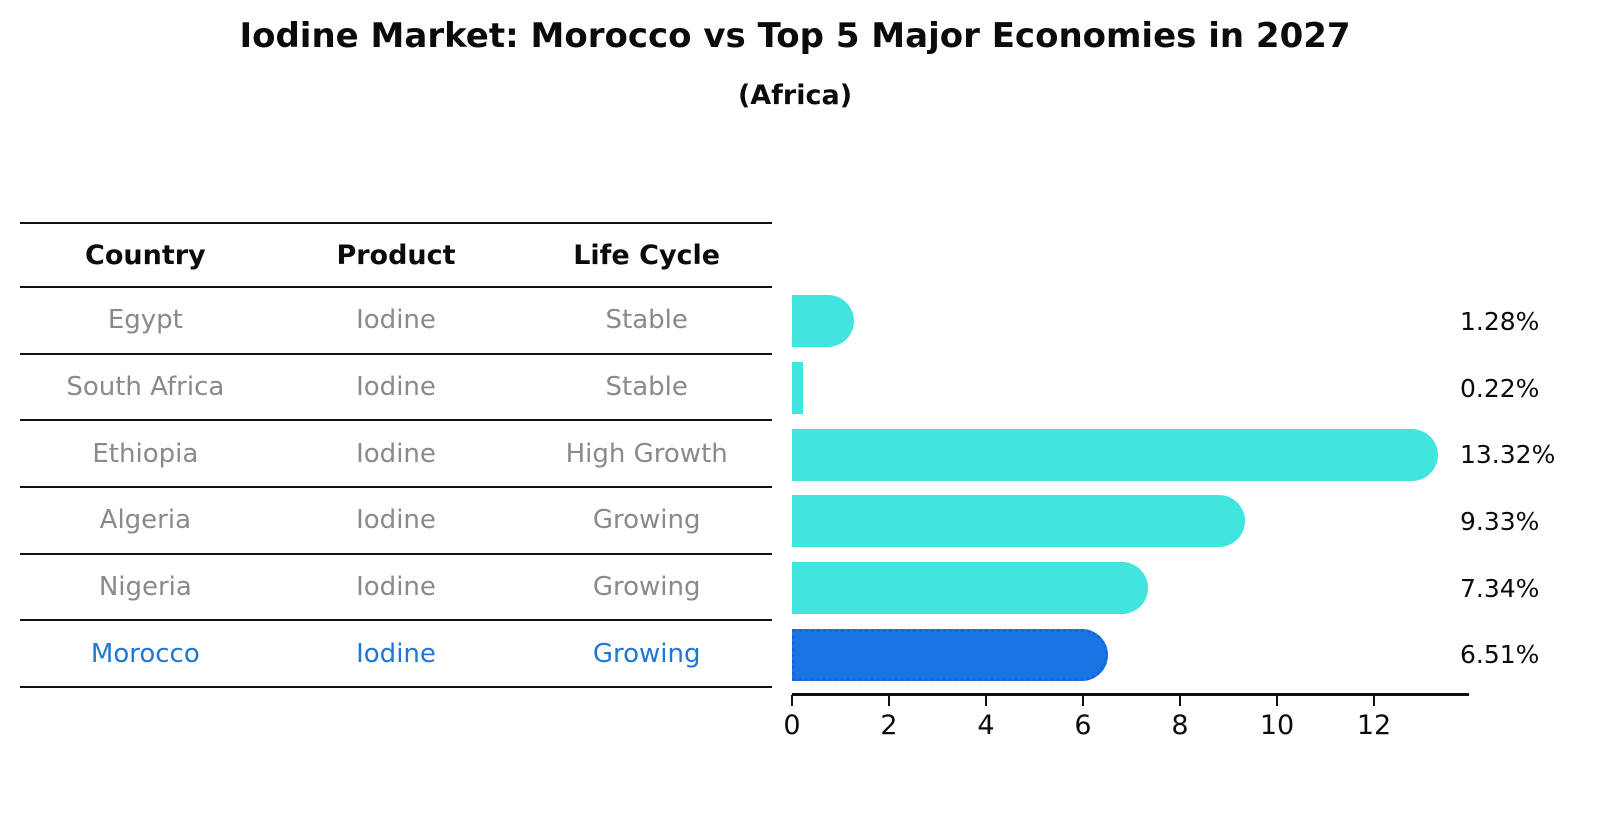 The width and height of the screenshot is (1604, 823). What do you see at coordinates (145, 387) in the screenshot?
I see `cell-country: South Africa` at bounding box center [145, 387].